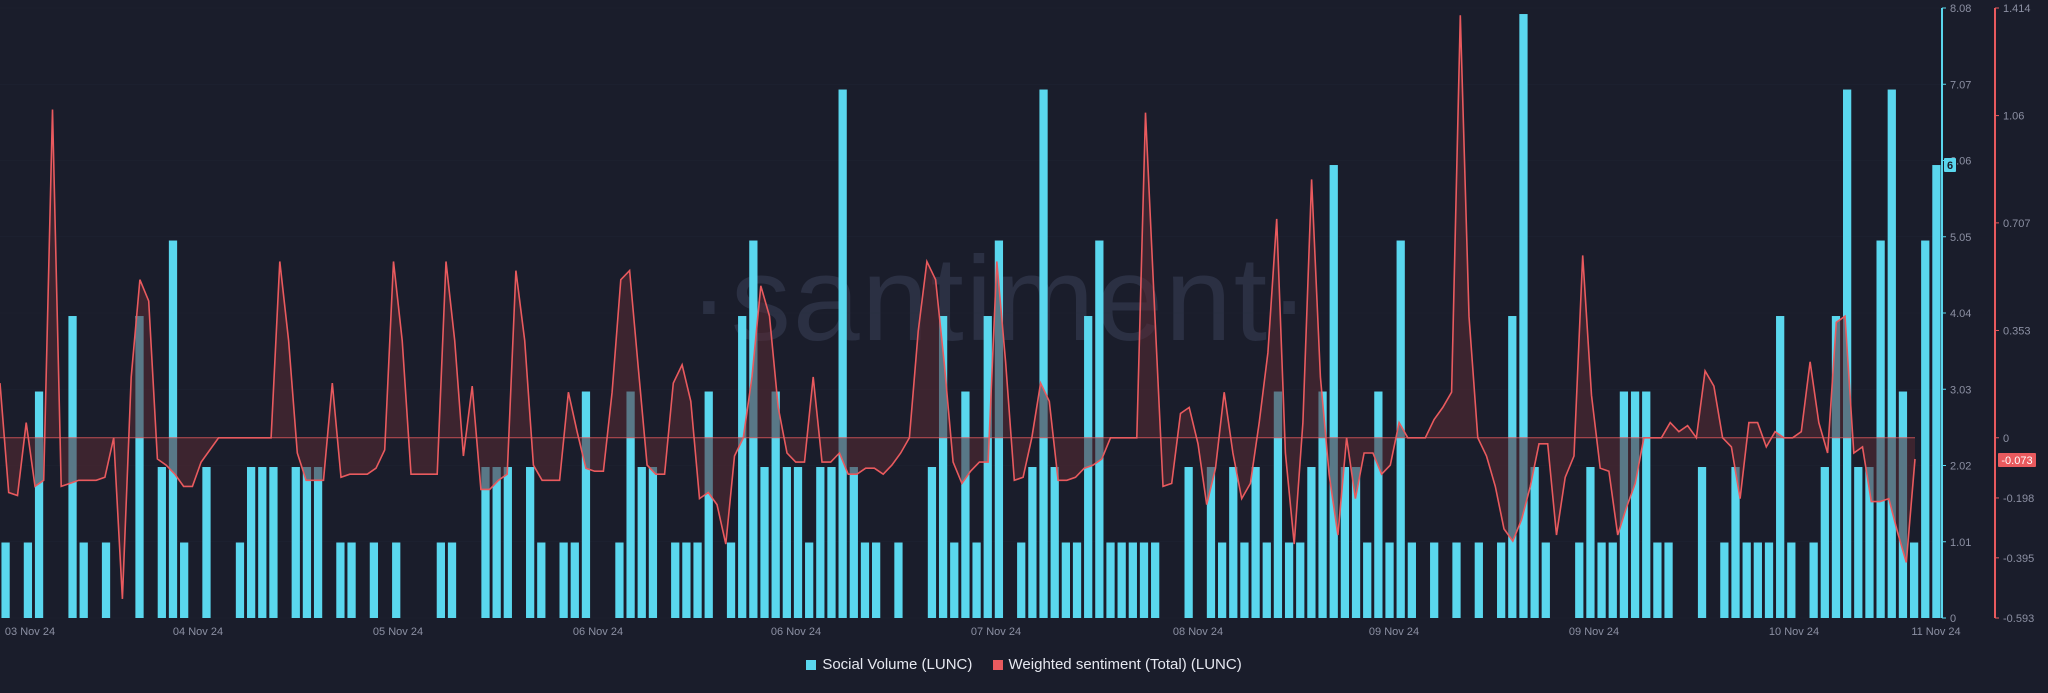 The image size is (2048, 693). I want to click on legend-label-social-volume: Social Volume (LUNC), so click(897, 664).